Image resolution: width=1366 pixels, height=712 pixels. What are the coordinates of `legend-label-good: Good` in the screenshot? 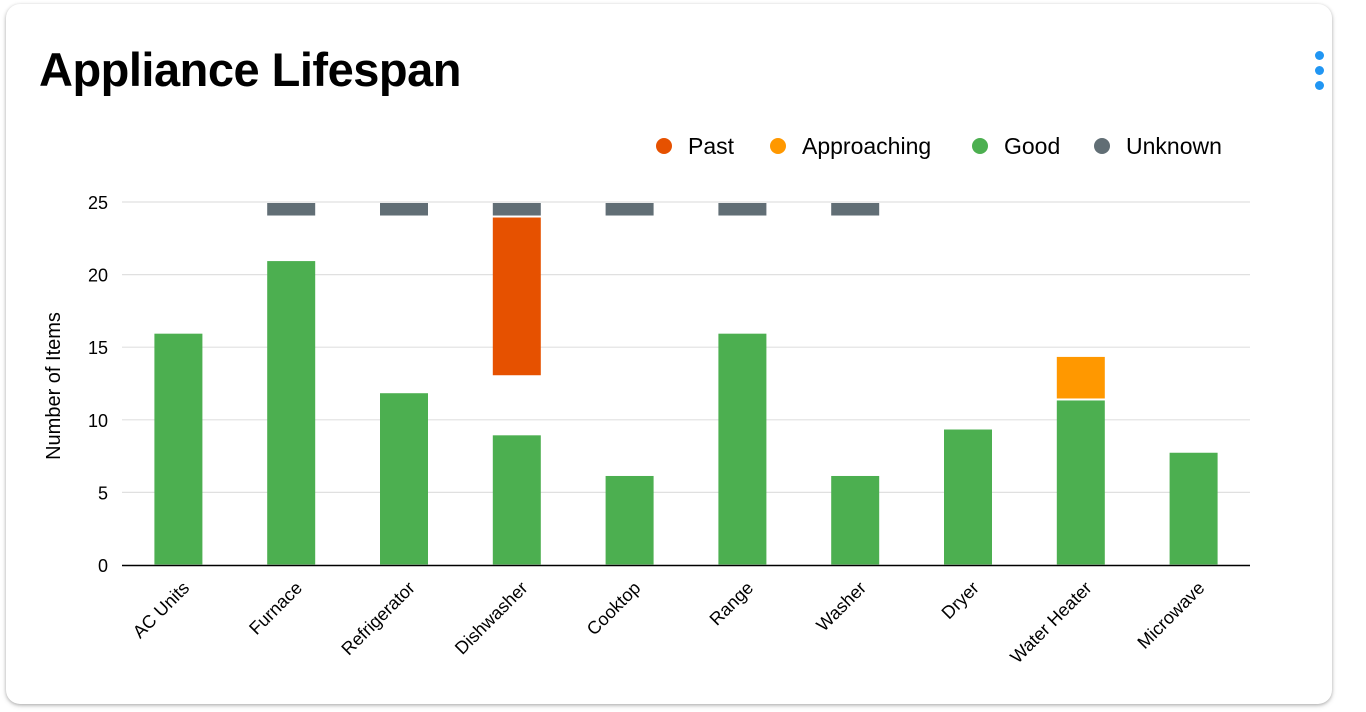 It's located at (1032, 146).